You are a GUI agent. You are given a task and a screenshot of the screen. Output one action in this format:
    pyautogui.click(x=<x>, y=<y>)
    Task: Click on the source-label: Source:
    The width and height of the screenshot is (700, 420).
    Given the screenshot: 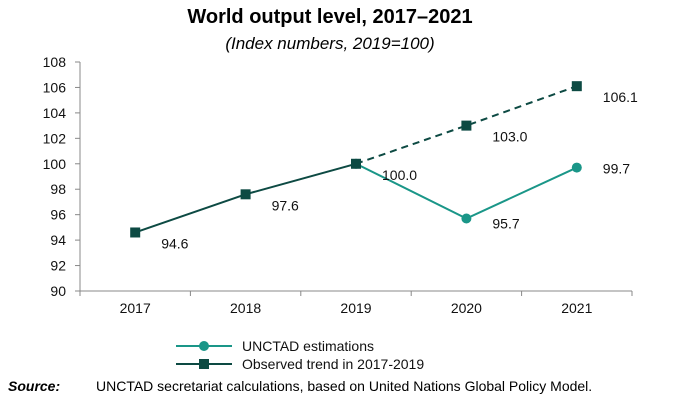 What is the action you would take?
    pyautogui.click(x=34, y=386)
    